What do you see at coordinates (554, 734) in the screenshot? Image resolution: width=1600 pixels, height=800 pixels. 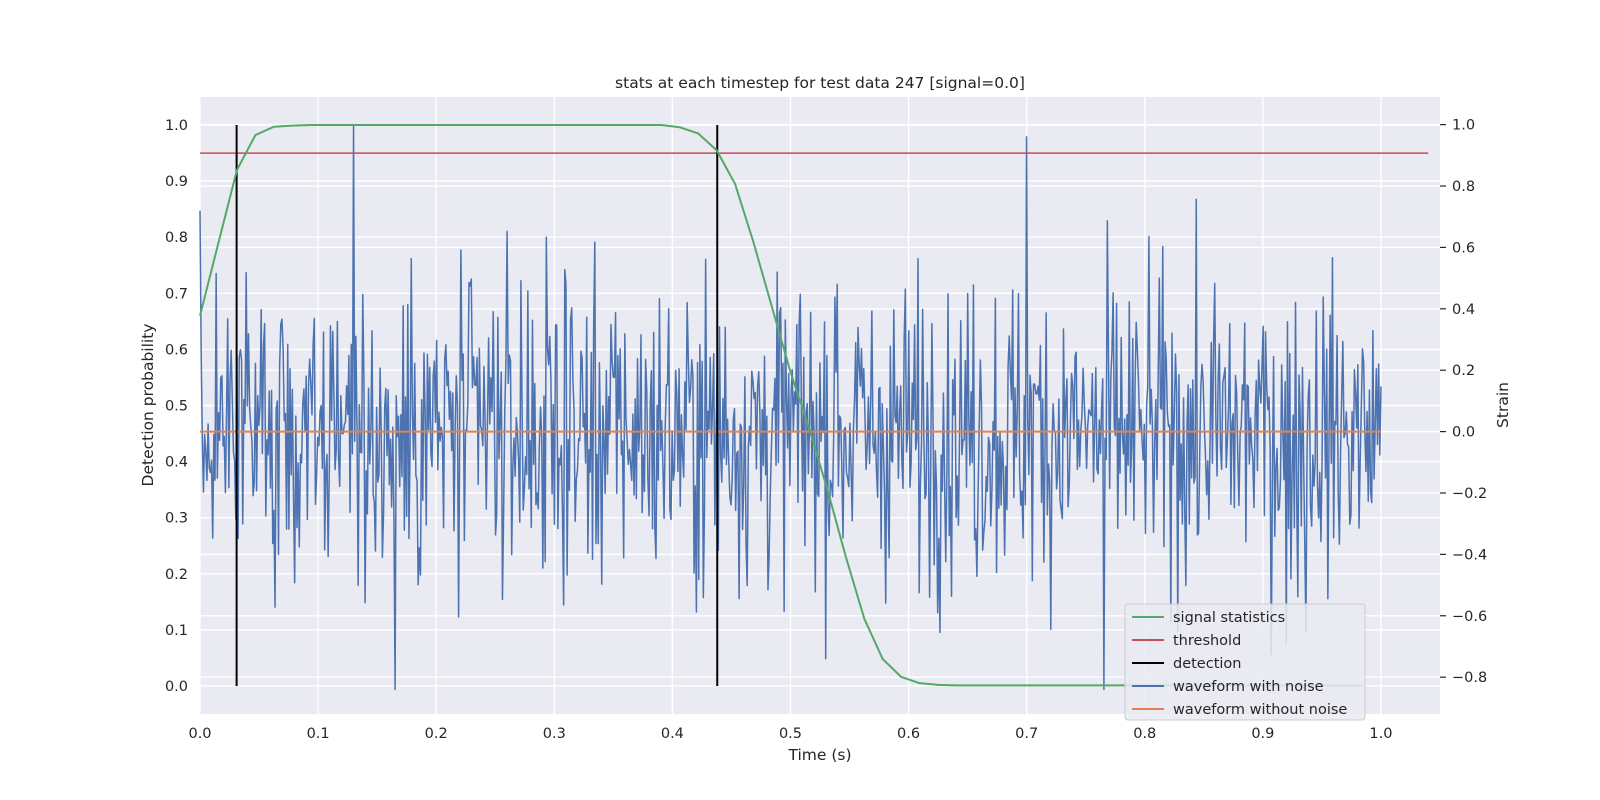 I see `x-tick-label: 0.3` at bounding box center [554, 734].